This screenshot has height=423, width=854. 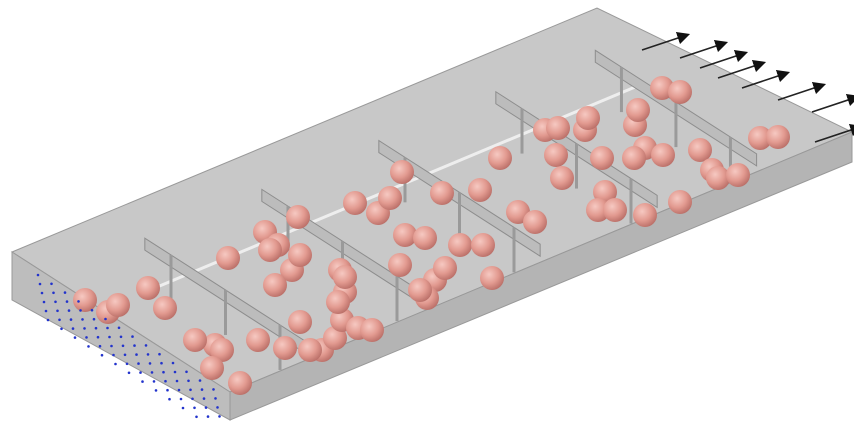 I want to click on inlet-markers, so click(x=128, y=346).